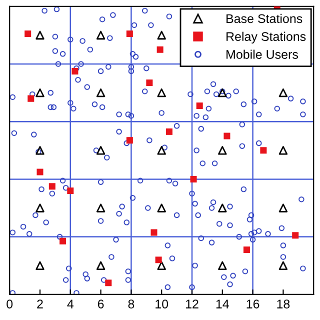 This screenshot has height=320, width=320. I want to click on legend-label: Mobile Users, so click(262, 54).